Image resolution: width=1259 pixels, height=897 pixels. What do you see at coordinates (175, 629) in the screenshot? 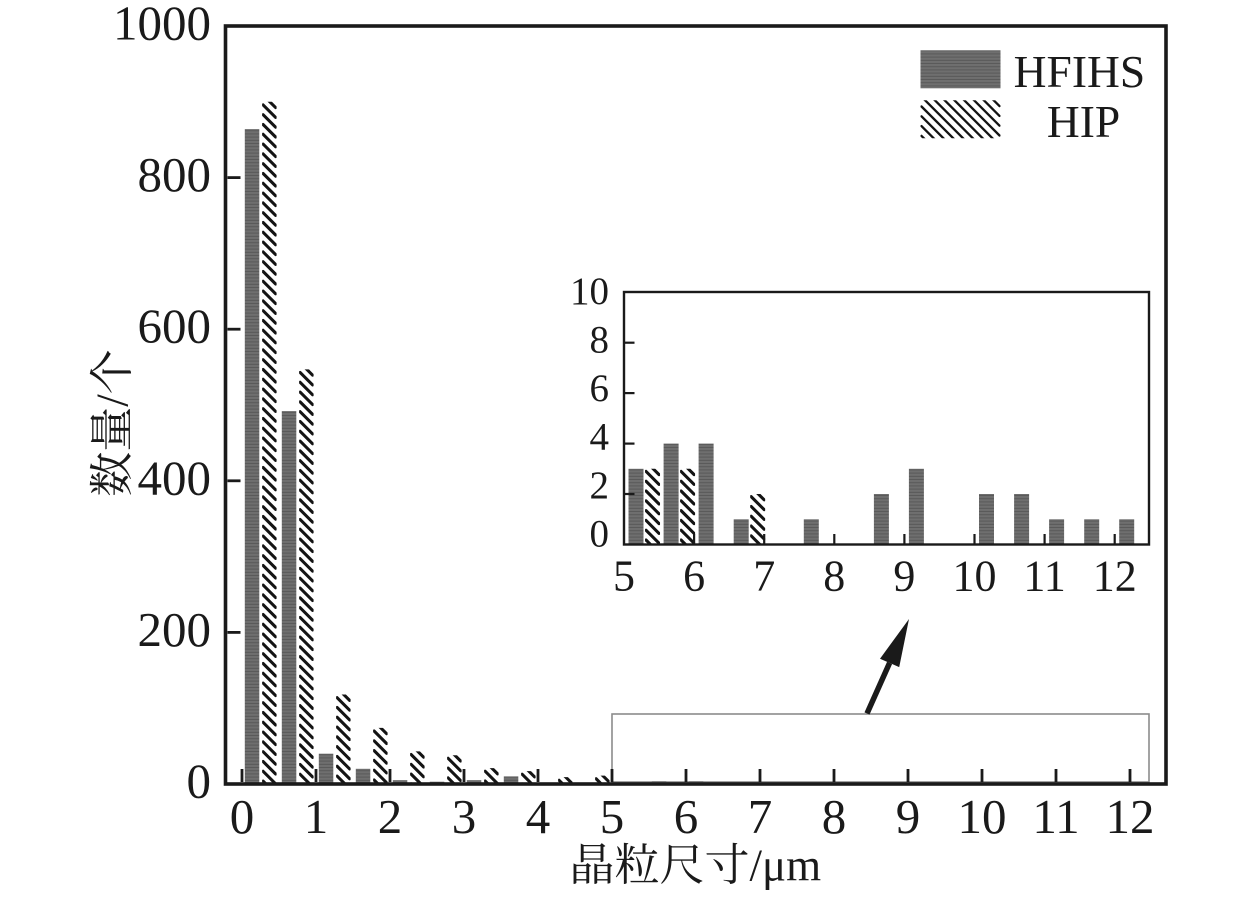
I see `svg-text: 200` at bounding box center [175, 629].